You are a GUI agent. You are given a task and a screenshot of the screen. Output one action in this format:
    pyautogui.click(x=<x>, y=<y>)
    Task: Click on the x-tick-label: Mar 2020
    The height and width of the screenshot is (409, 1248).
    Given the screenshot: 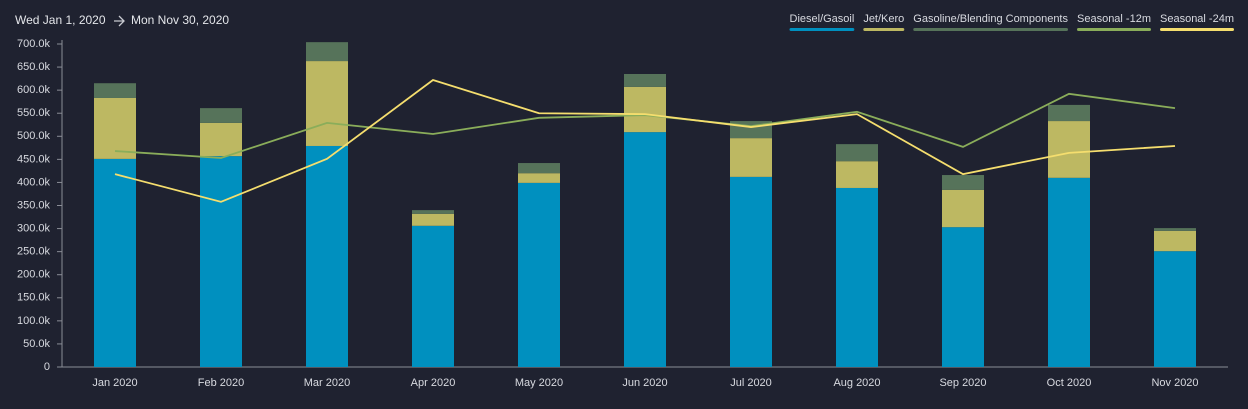 What is the action you would take?
    pyautogui.click(x=327, y=383)
    